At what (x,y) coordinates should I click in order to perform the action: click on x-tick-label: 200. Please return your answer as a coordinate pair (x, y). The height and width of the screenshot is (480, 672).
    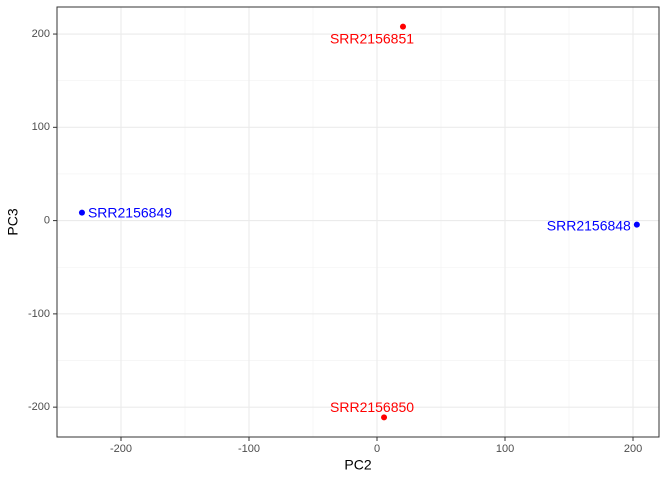
    Looking at the image, I should click on (633, 449).